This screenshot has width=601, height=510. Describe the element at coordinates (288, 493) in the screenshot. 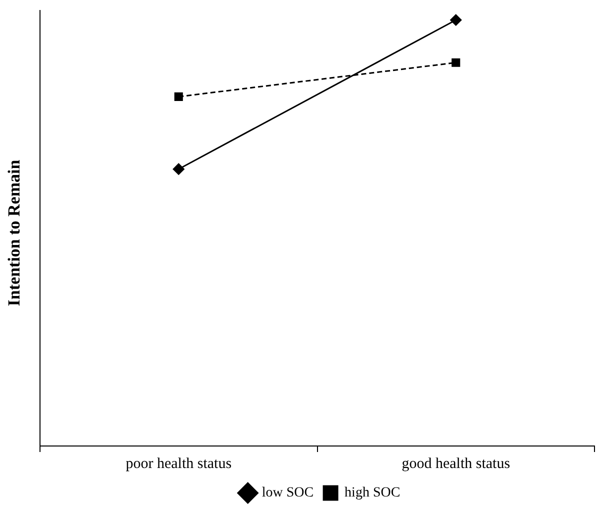

I see `legend-label: low SOC` at that location.